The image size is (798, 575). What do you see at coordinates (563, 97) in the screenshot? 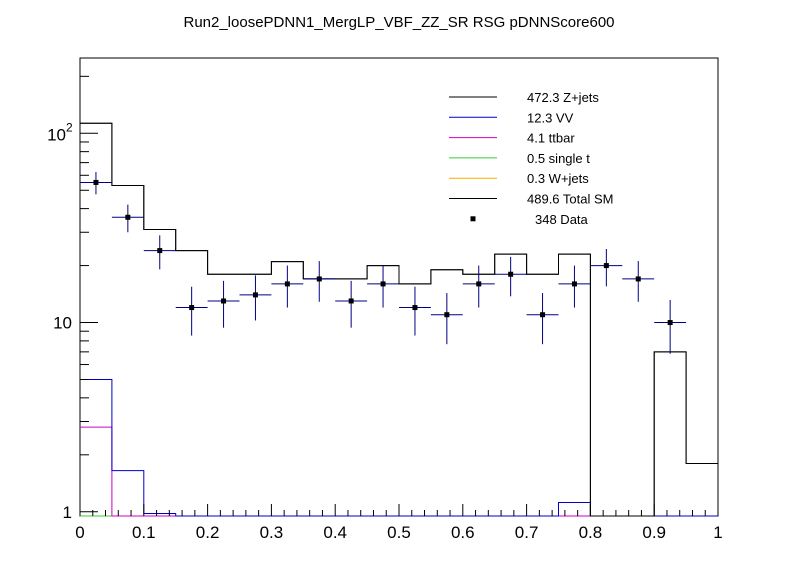
I see `legend-label-0: 472.3 Z+jets` at bounding box center [563, 97].